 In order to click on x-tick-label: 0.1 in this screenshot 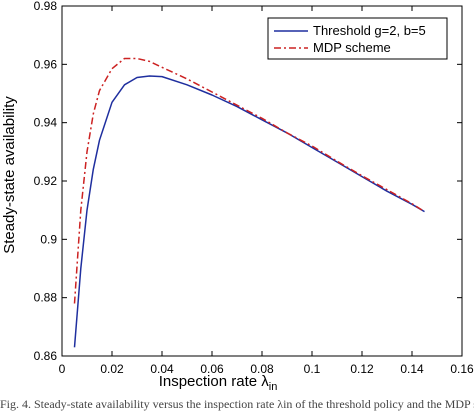, I will do `click(312, 369)`.